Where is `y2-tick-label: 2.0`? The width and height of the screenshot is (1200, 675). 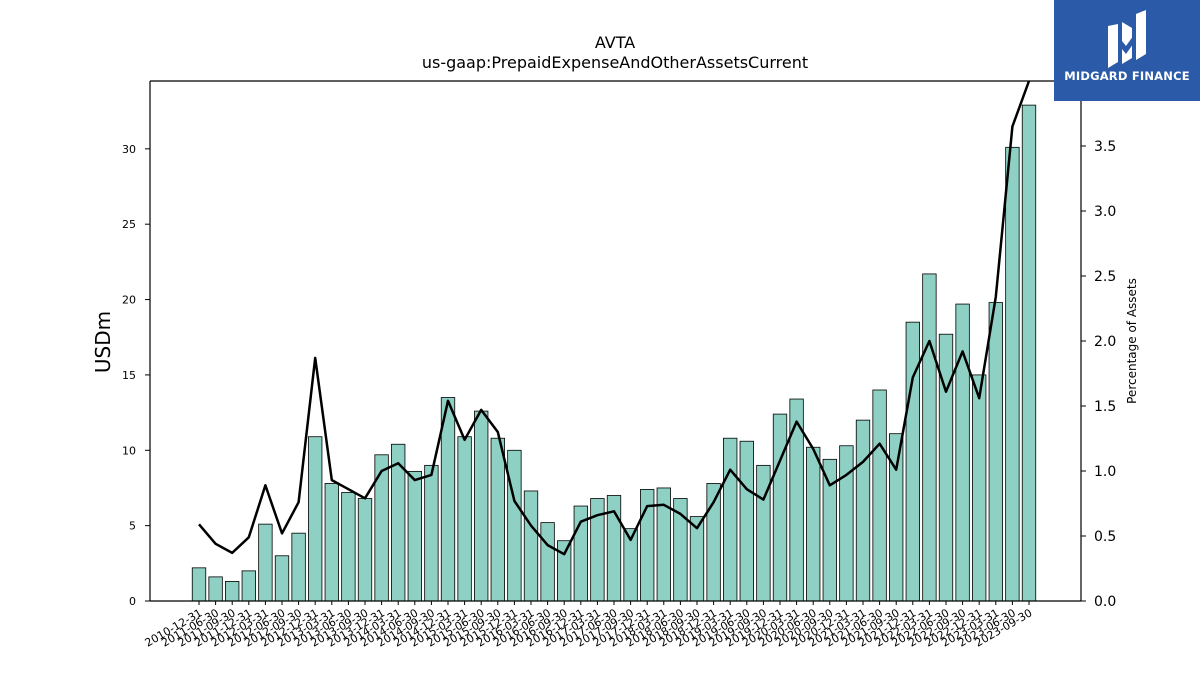 y2-tick-label: 2.0 is located at coordinates (1105, 342).